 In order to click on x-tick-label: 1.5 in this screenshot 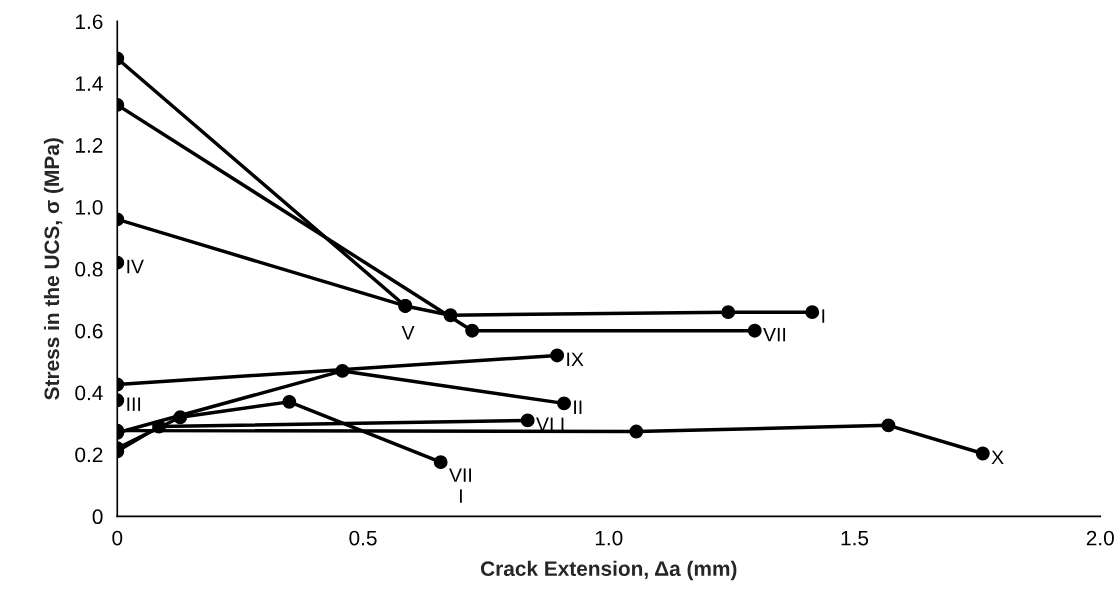, I will do `click(855, 538)`.